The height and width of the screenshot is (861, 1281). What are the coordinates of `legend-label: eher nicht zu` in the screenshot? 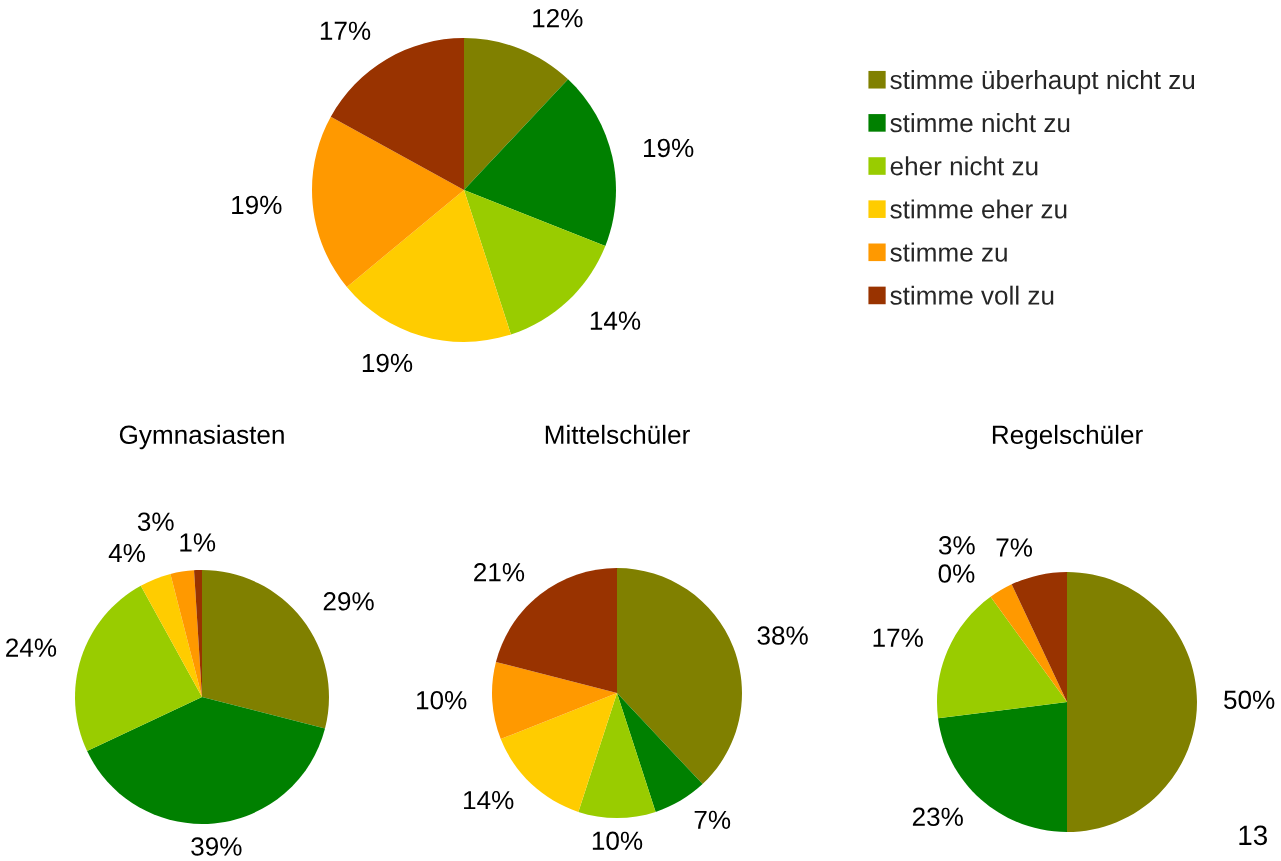 It's located at (964, 166).